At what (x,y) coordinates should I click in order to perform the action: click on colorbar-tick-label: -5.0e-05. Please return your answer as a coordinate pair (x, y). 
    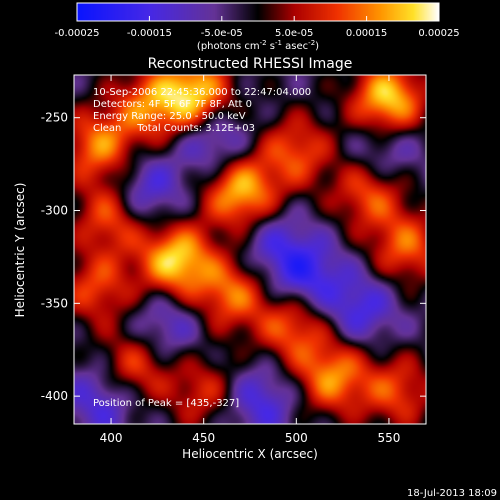
    Looking at the image, I should click on (222, 33).